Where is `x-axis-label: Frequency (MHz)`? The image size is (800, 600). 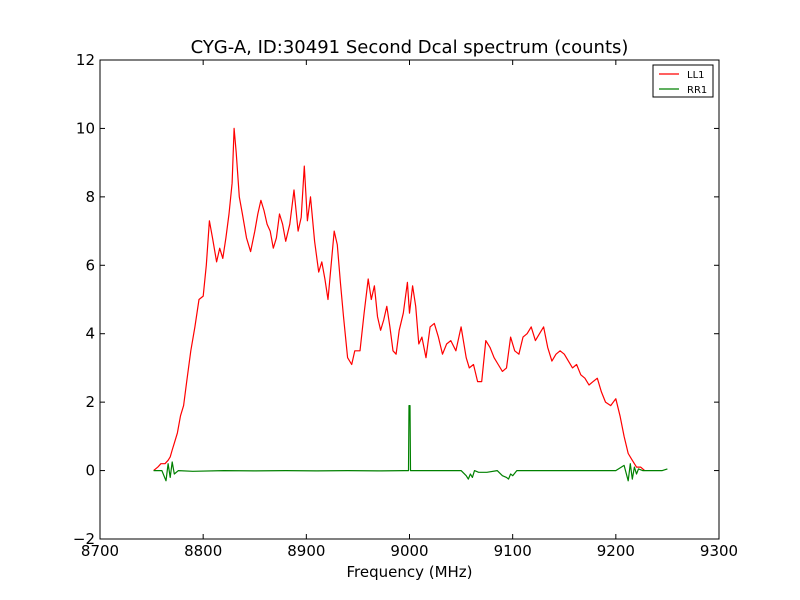
x-axis-label: Frequency (MHz) is located at coordinates (409, 572).